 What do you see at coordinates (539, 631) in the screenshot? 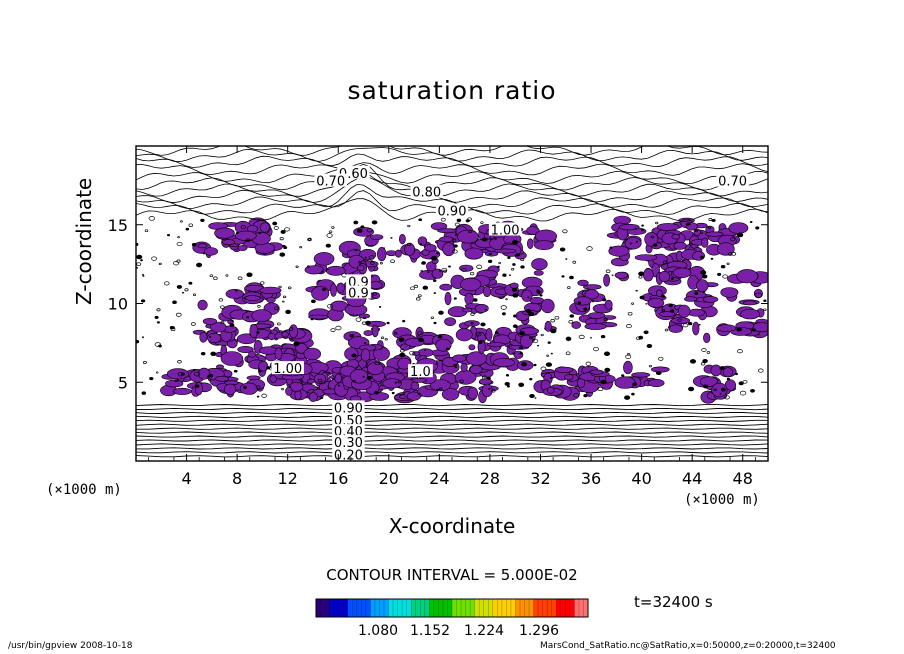
I see `colorbar-tick-label: 1.296` at bounding box center [539, 631].